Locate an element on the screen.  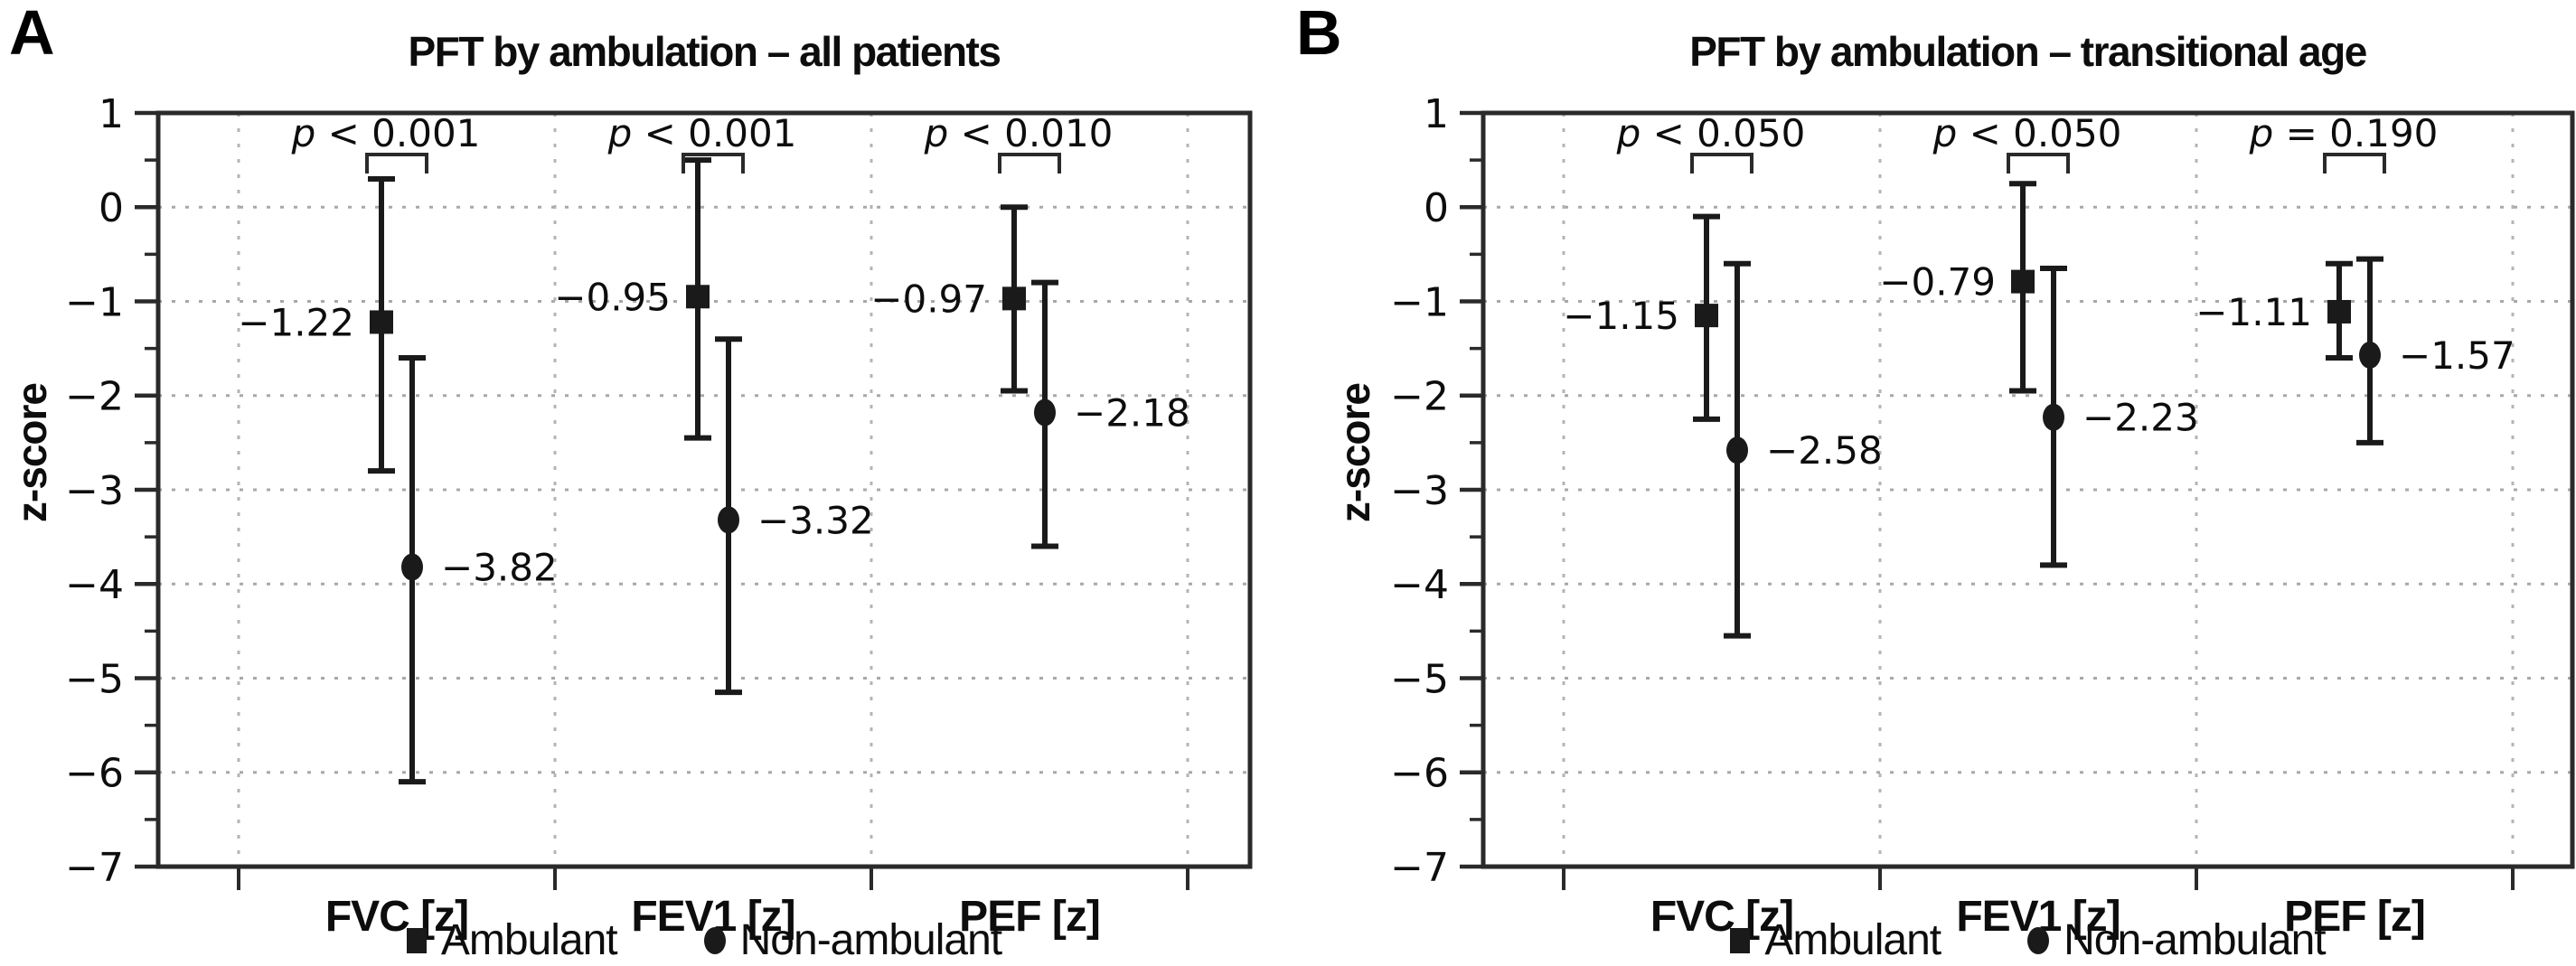
panel-b-letter: B is located at coordinates (1319, 34).